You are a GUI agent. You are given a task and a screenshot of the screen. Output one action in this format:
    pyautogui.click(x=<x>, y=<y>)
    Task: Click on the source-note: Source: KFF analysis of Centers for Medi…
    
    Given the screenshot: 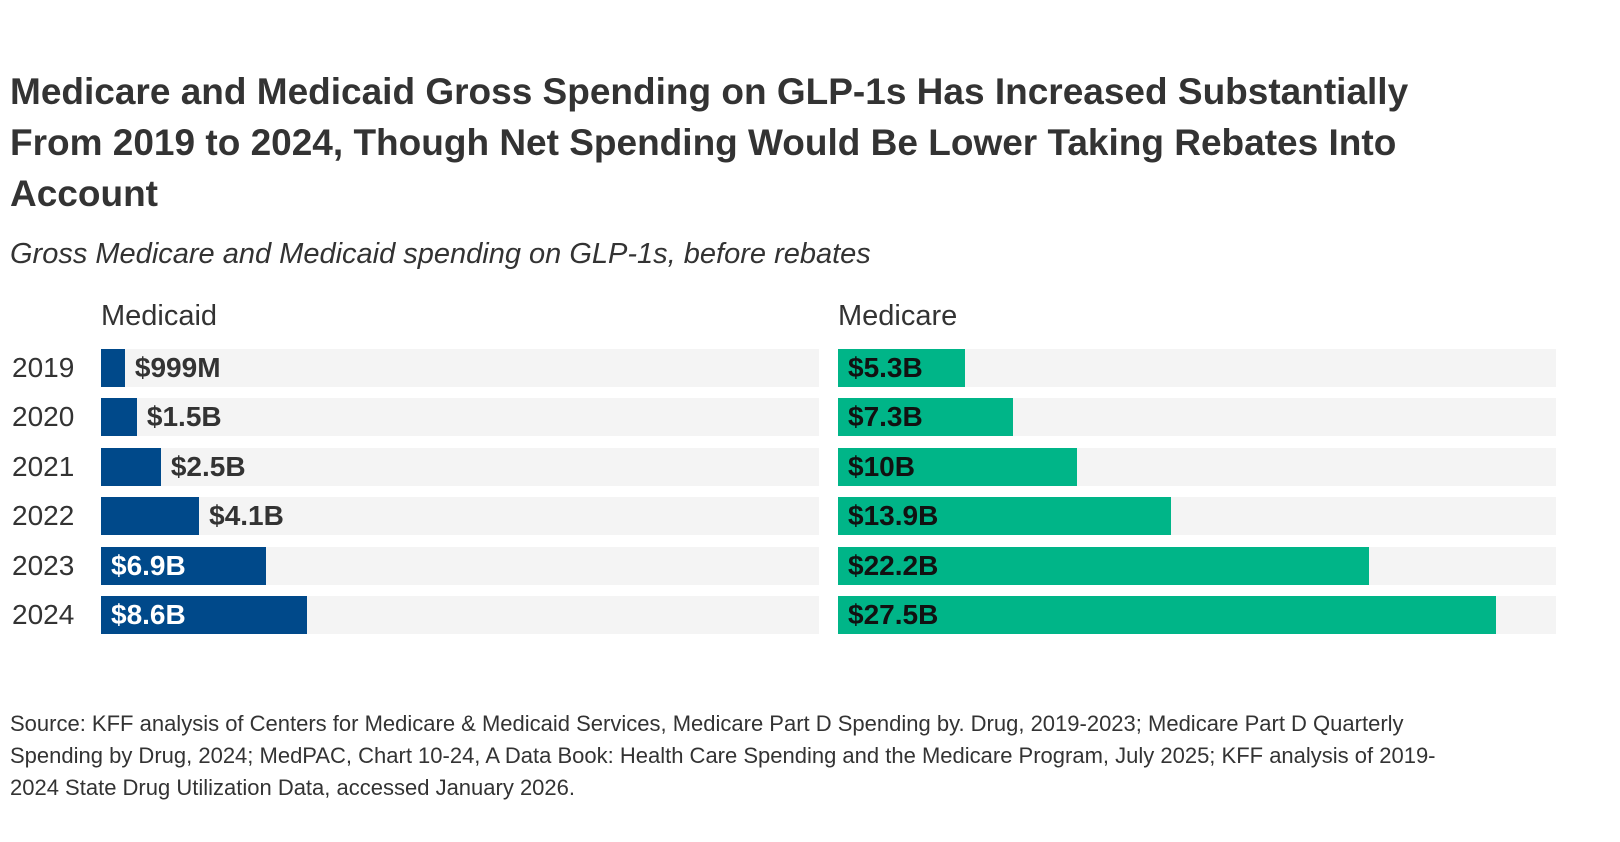 What is the action you would take?
    pyautogui.click(x=723, y=755)
    